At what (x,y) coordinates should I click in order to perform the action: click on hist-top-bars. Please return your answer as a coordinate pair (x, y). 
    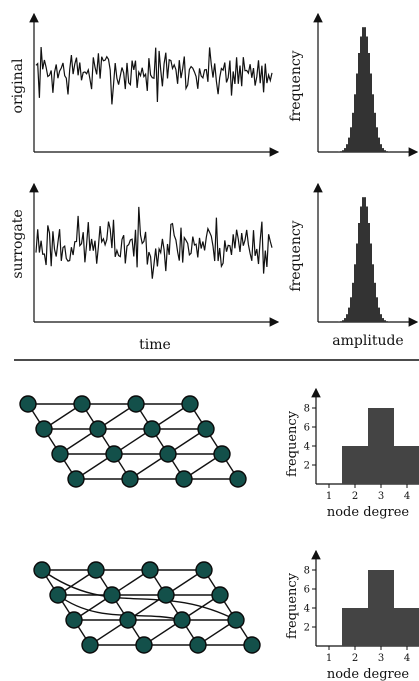
    Looking at the image, I should click on (364, 90).